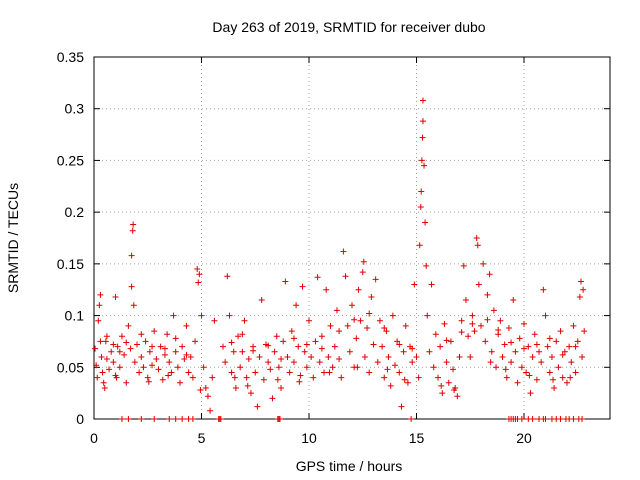 The width and height of the screenshot is (640, 480). I want to click on x-tick-label: 0, so click(94, 438).